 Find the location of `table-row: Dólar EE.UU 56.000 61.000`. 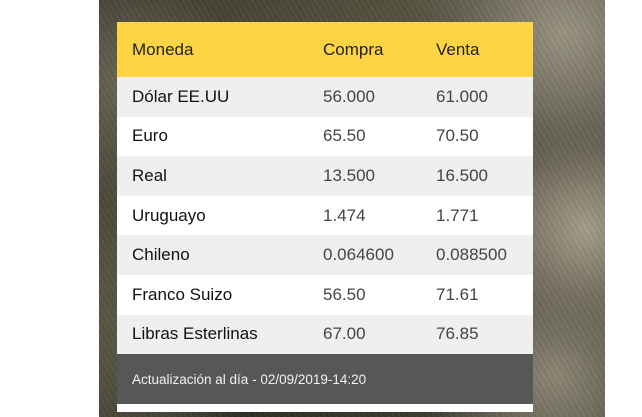

table-row: Dólar EE.UU 56.000 61.000 is located at coordinates (325, 97).